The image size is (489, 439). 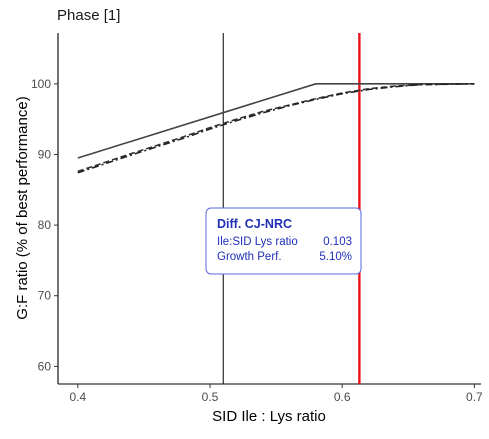 What do you see at coordinates (45, 225) in the screenshot?
I see `y-tick-label: 80` at bounding box center [45, 225].